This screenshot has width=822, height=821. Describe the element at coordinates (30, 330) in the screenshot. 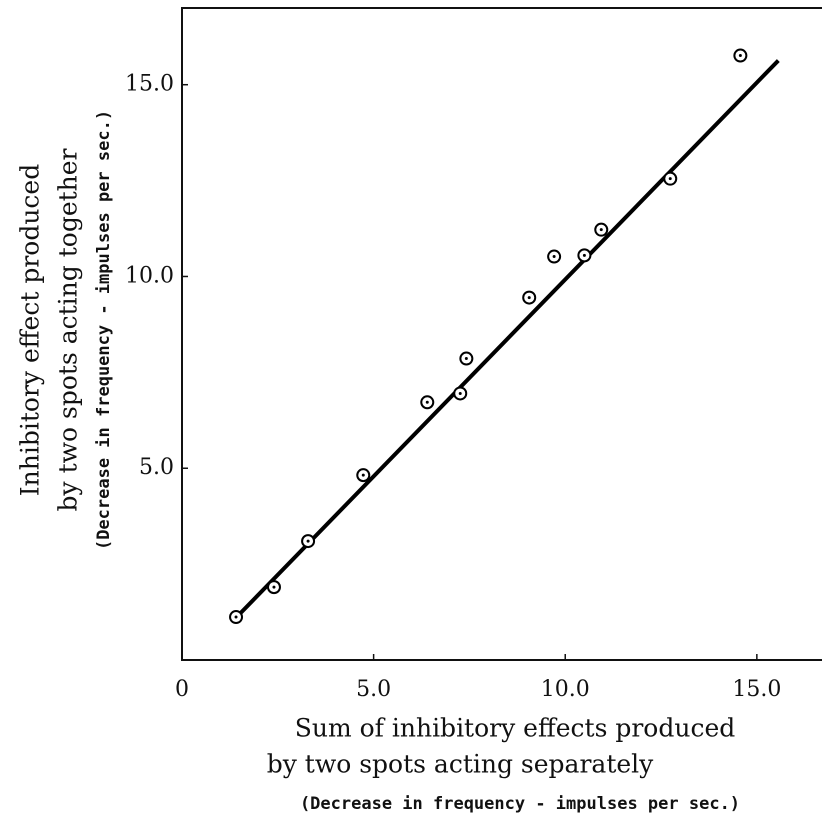

I see `y-axis-label: Inhibitory effect produced` at that location.